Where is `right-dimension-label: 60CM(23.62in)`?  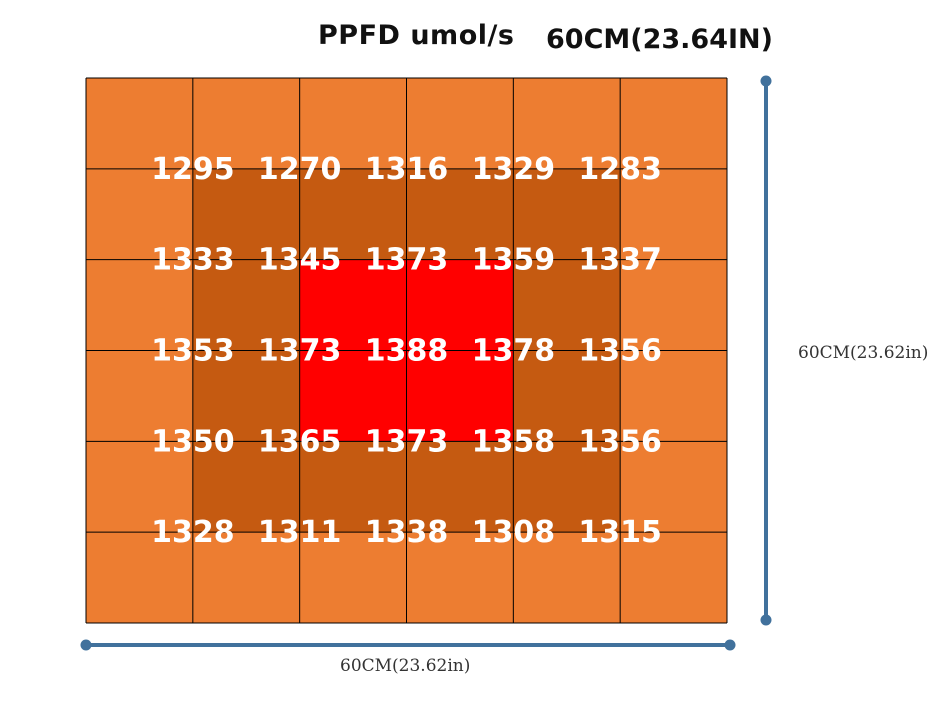 right-dimension-label: 60CM(23.62in) is located at coordinates (863, 353).